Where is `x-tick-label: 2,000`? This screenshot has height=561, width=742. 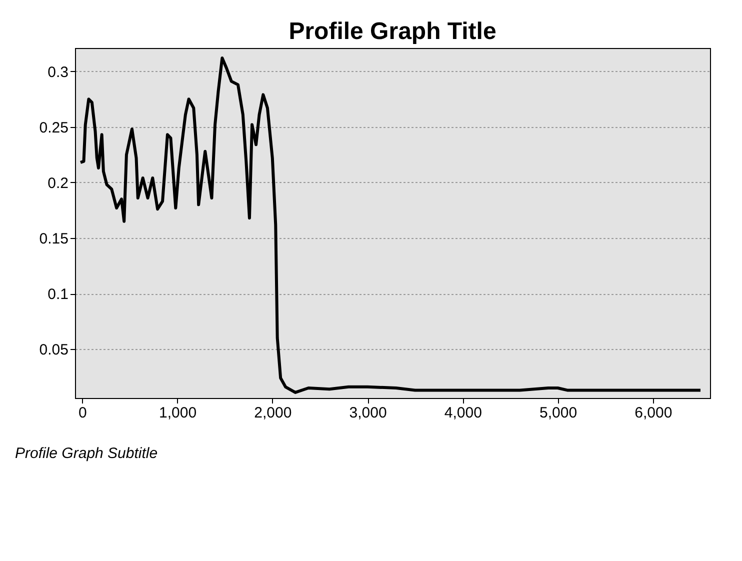
x-tick-label: 2,000 is located at coordinates (273, 413).